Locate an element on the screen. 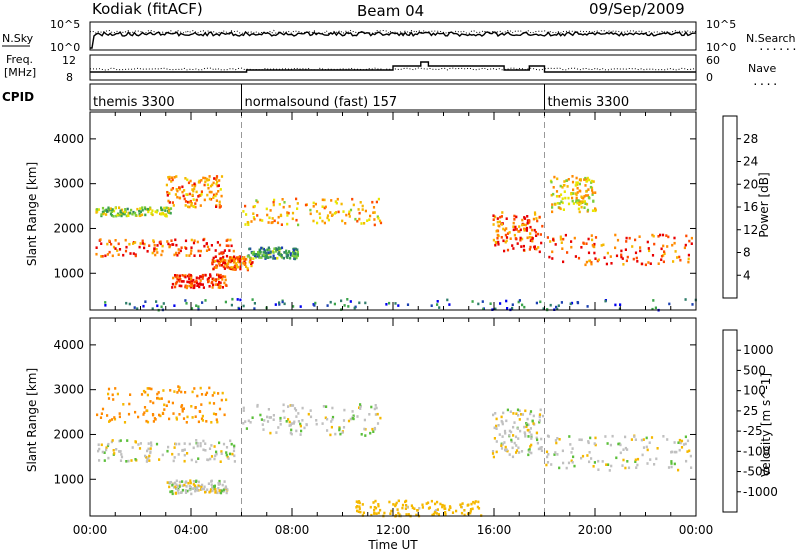  colorbar-tick-label: 20 is located at coordinates (750, 184).